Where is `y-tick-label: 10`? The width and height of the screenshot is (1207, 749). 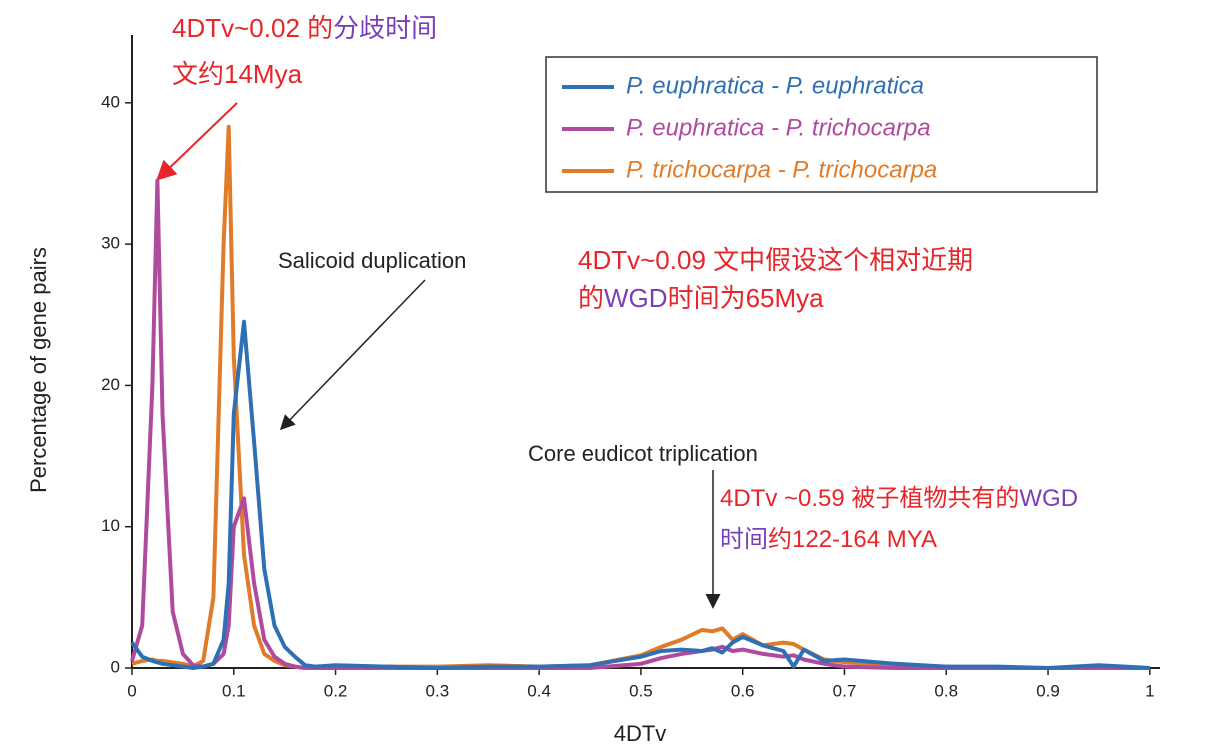
y-tick-label: 10 is located at coordinates (110, 525).